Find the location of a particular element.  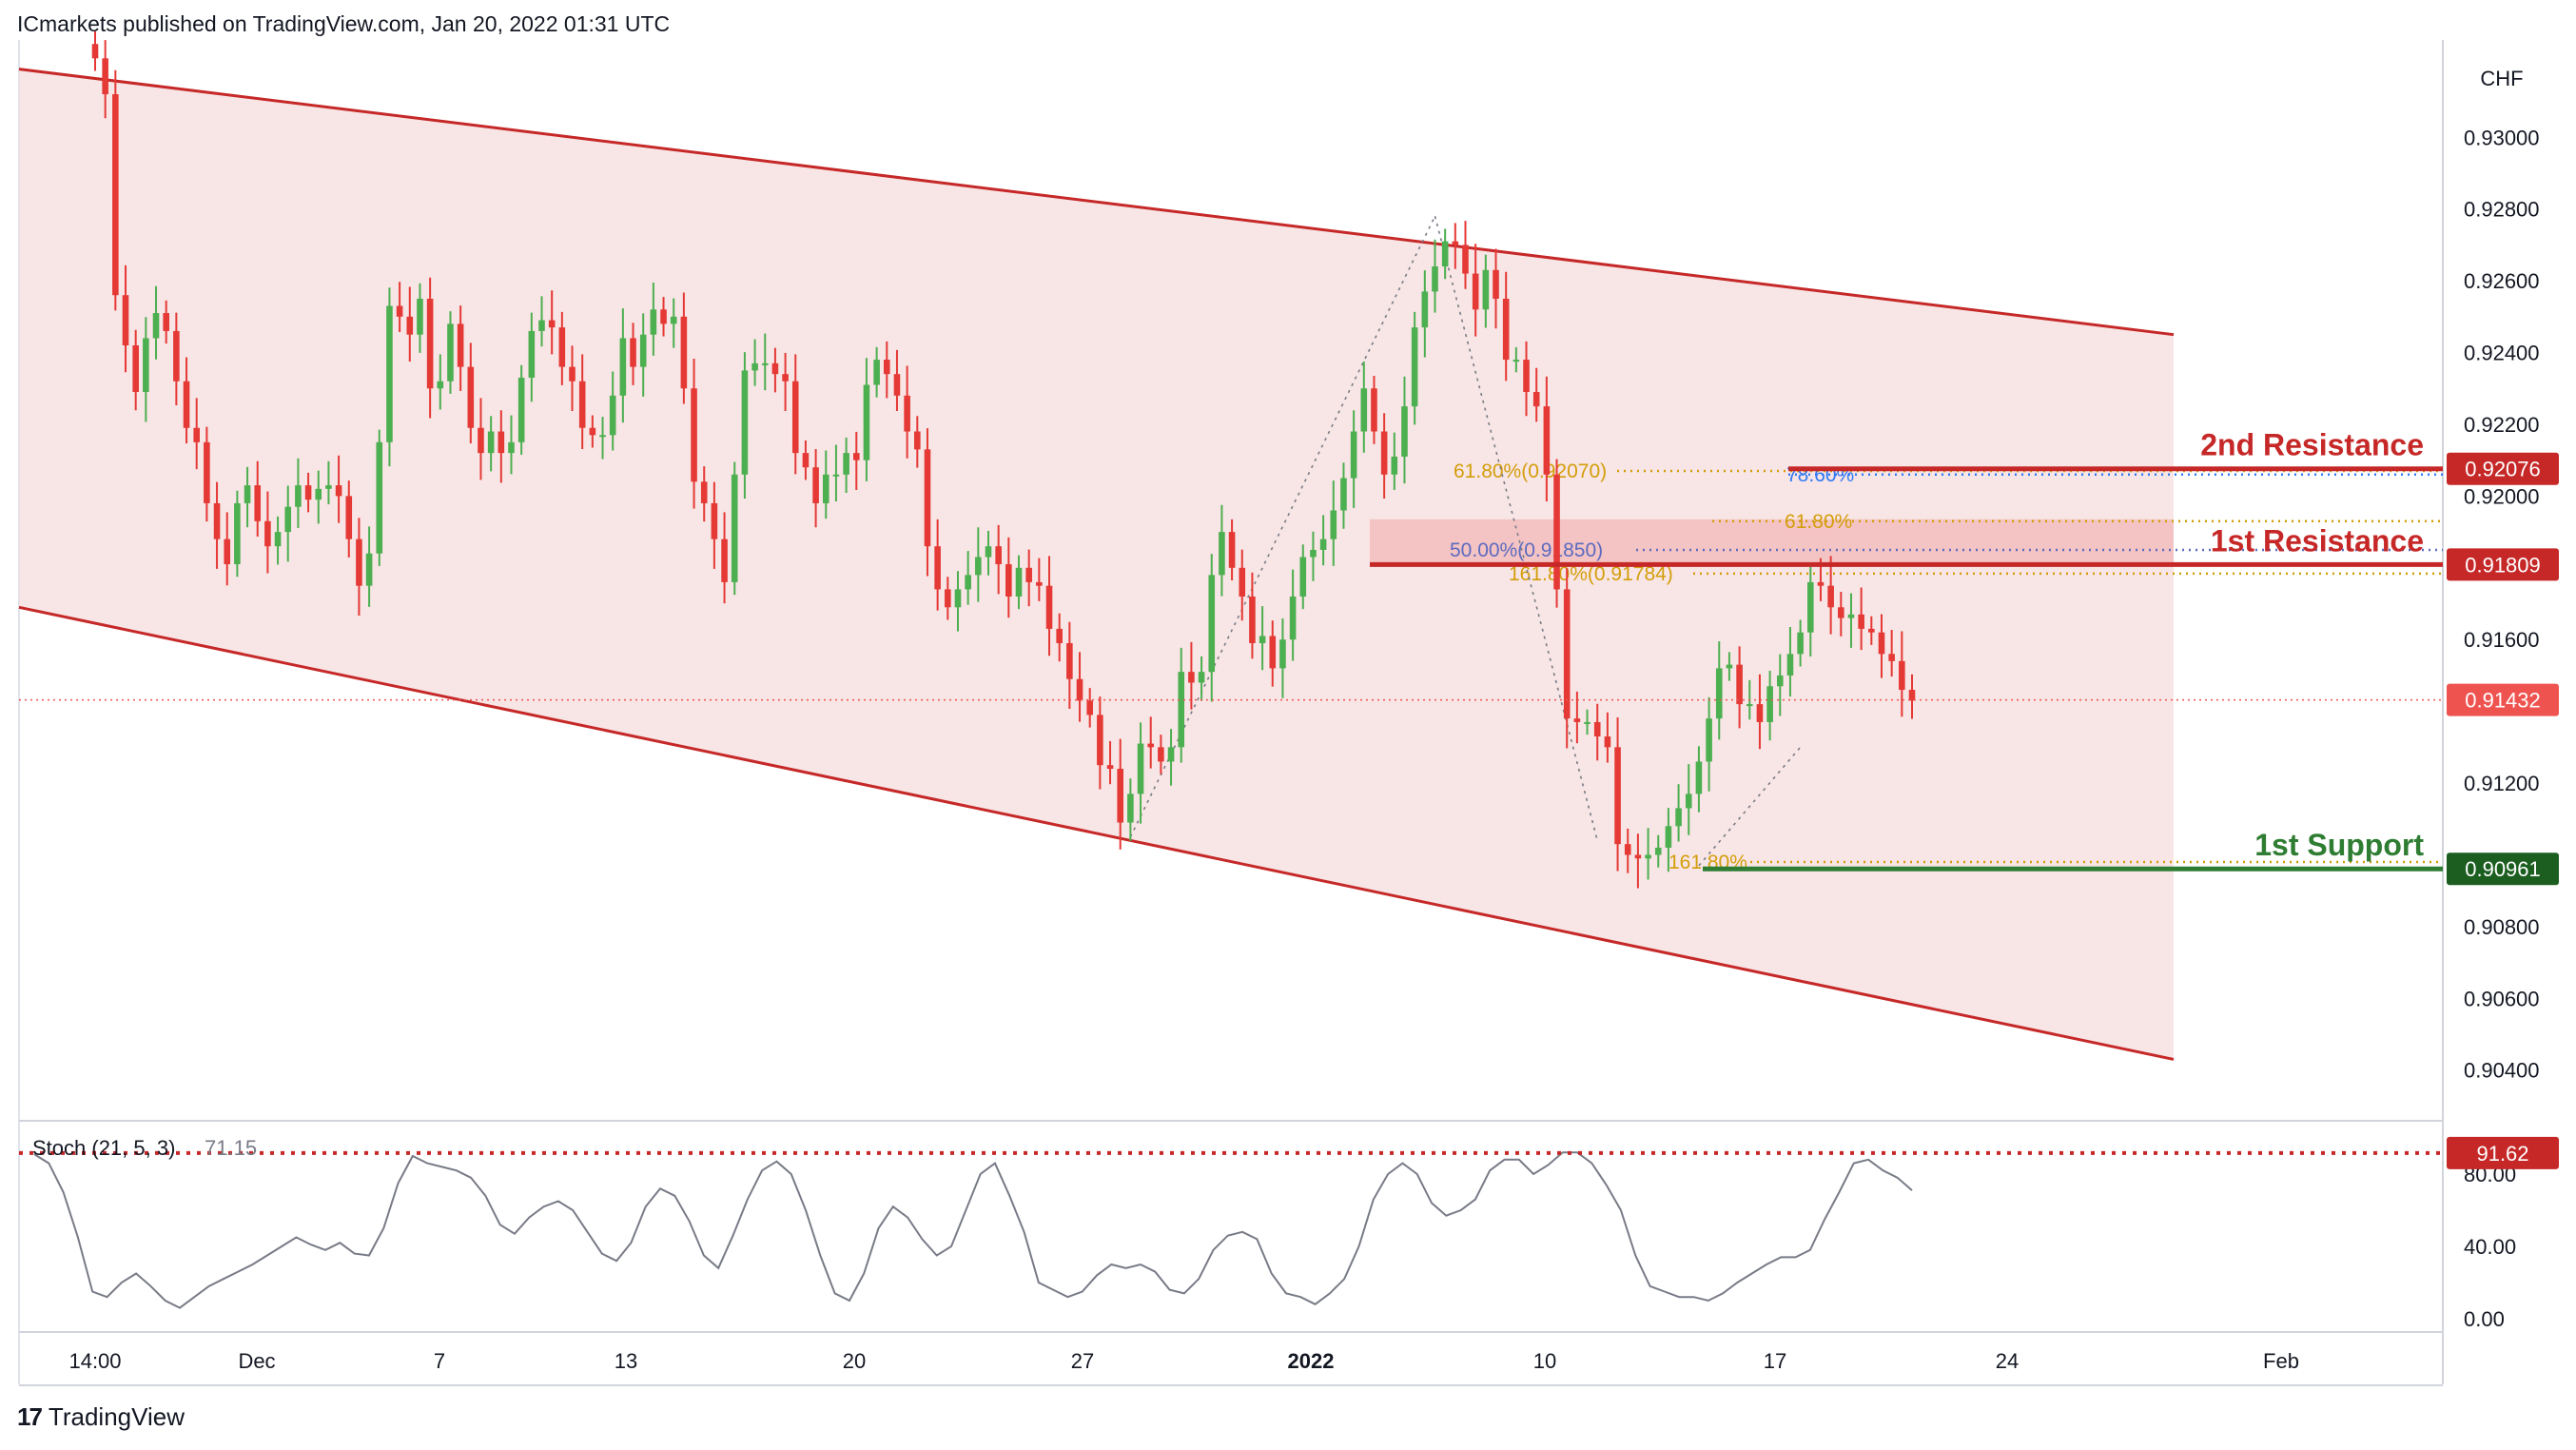

price-badge is located at coordinates (2503, 469).